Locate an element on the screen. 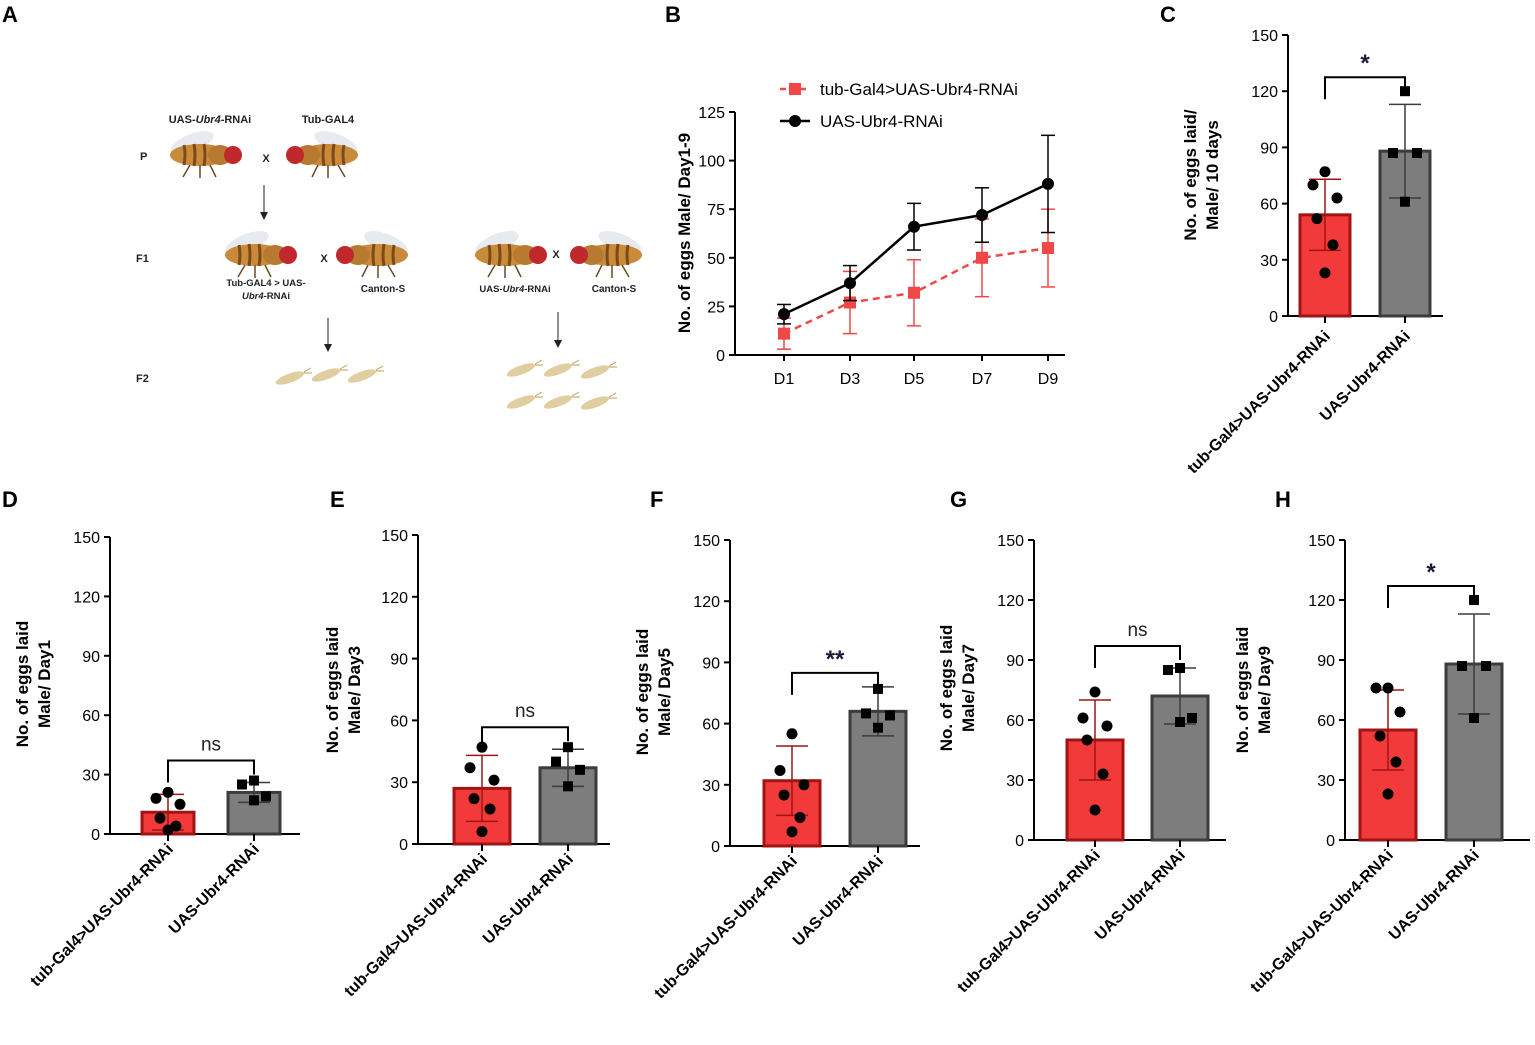 The image size is (1535, 1045). y-tick-label: 125 is located at coordinates (711, 113).